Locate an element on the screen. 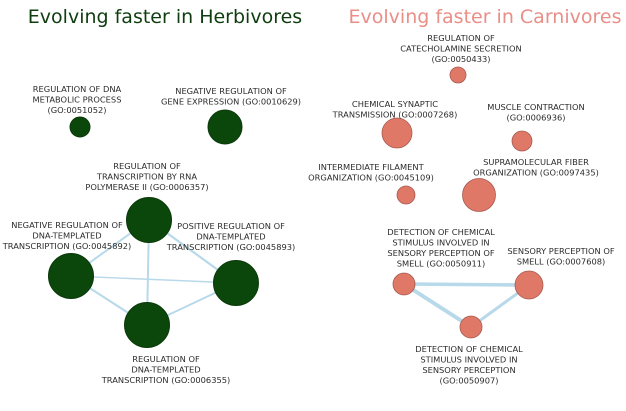 The width and height of the screenshot is (626, 411). node-label-c3: MUSCLE CONTRACTION (GO:0006936) is located at coordinates (535, 112).